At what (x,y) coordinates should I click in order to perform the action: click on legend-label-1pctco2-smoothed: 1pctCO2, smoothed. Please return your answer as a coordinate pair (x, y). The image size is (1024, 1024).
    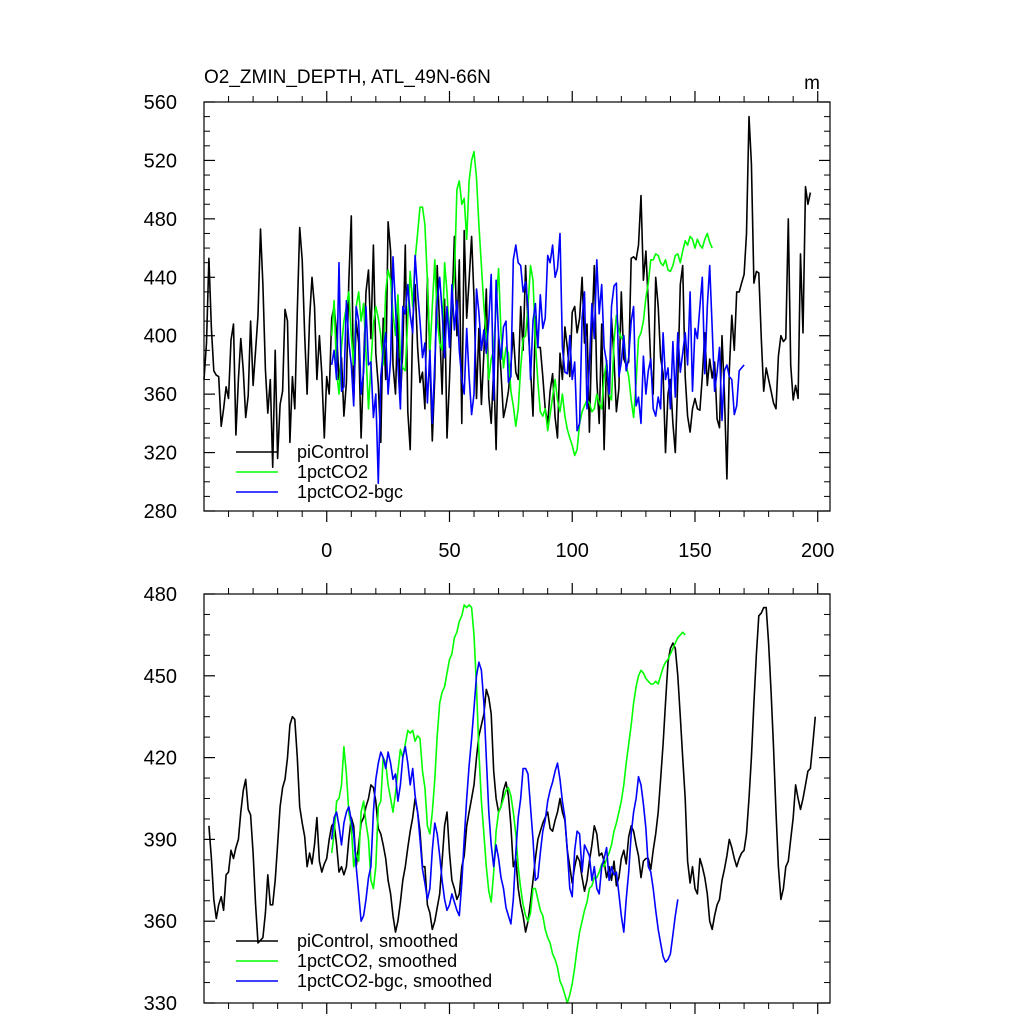
    Looking at the image, I should click on (377, 961).